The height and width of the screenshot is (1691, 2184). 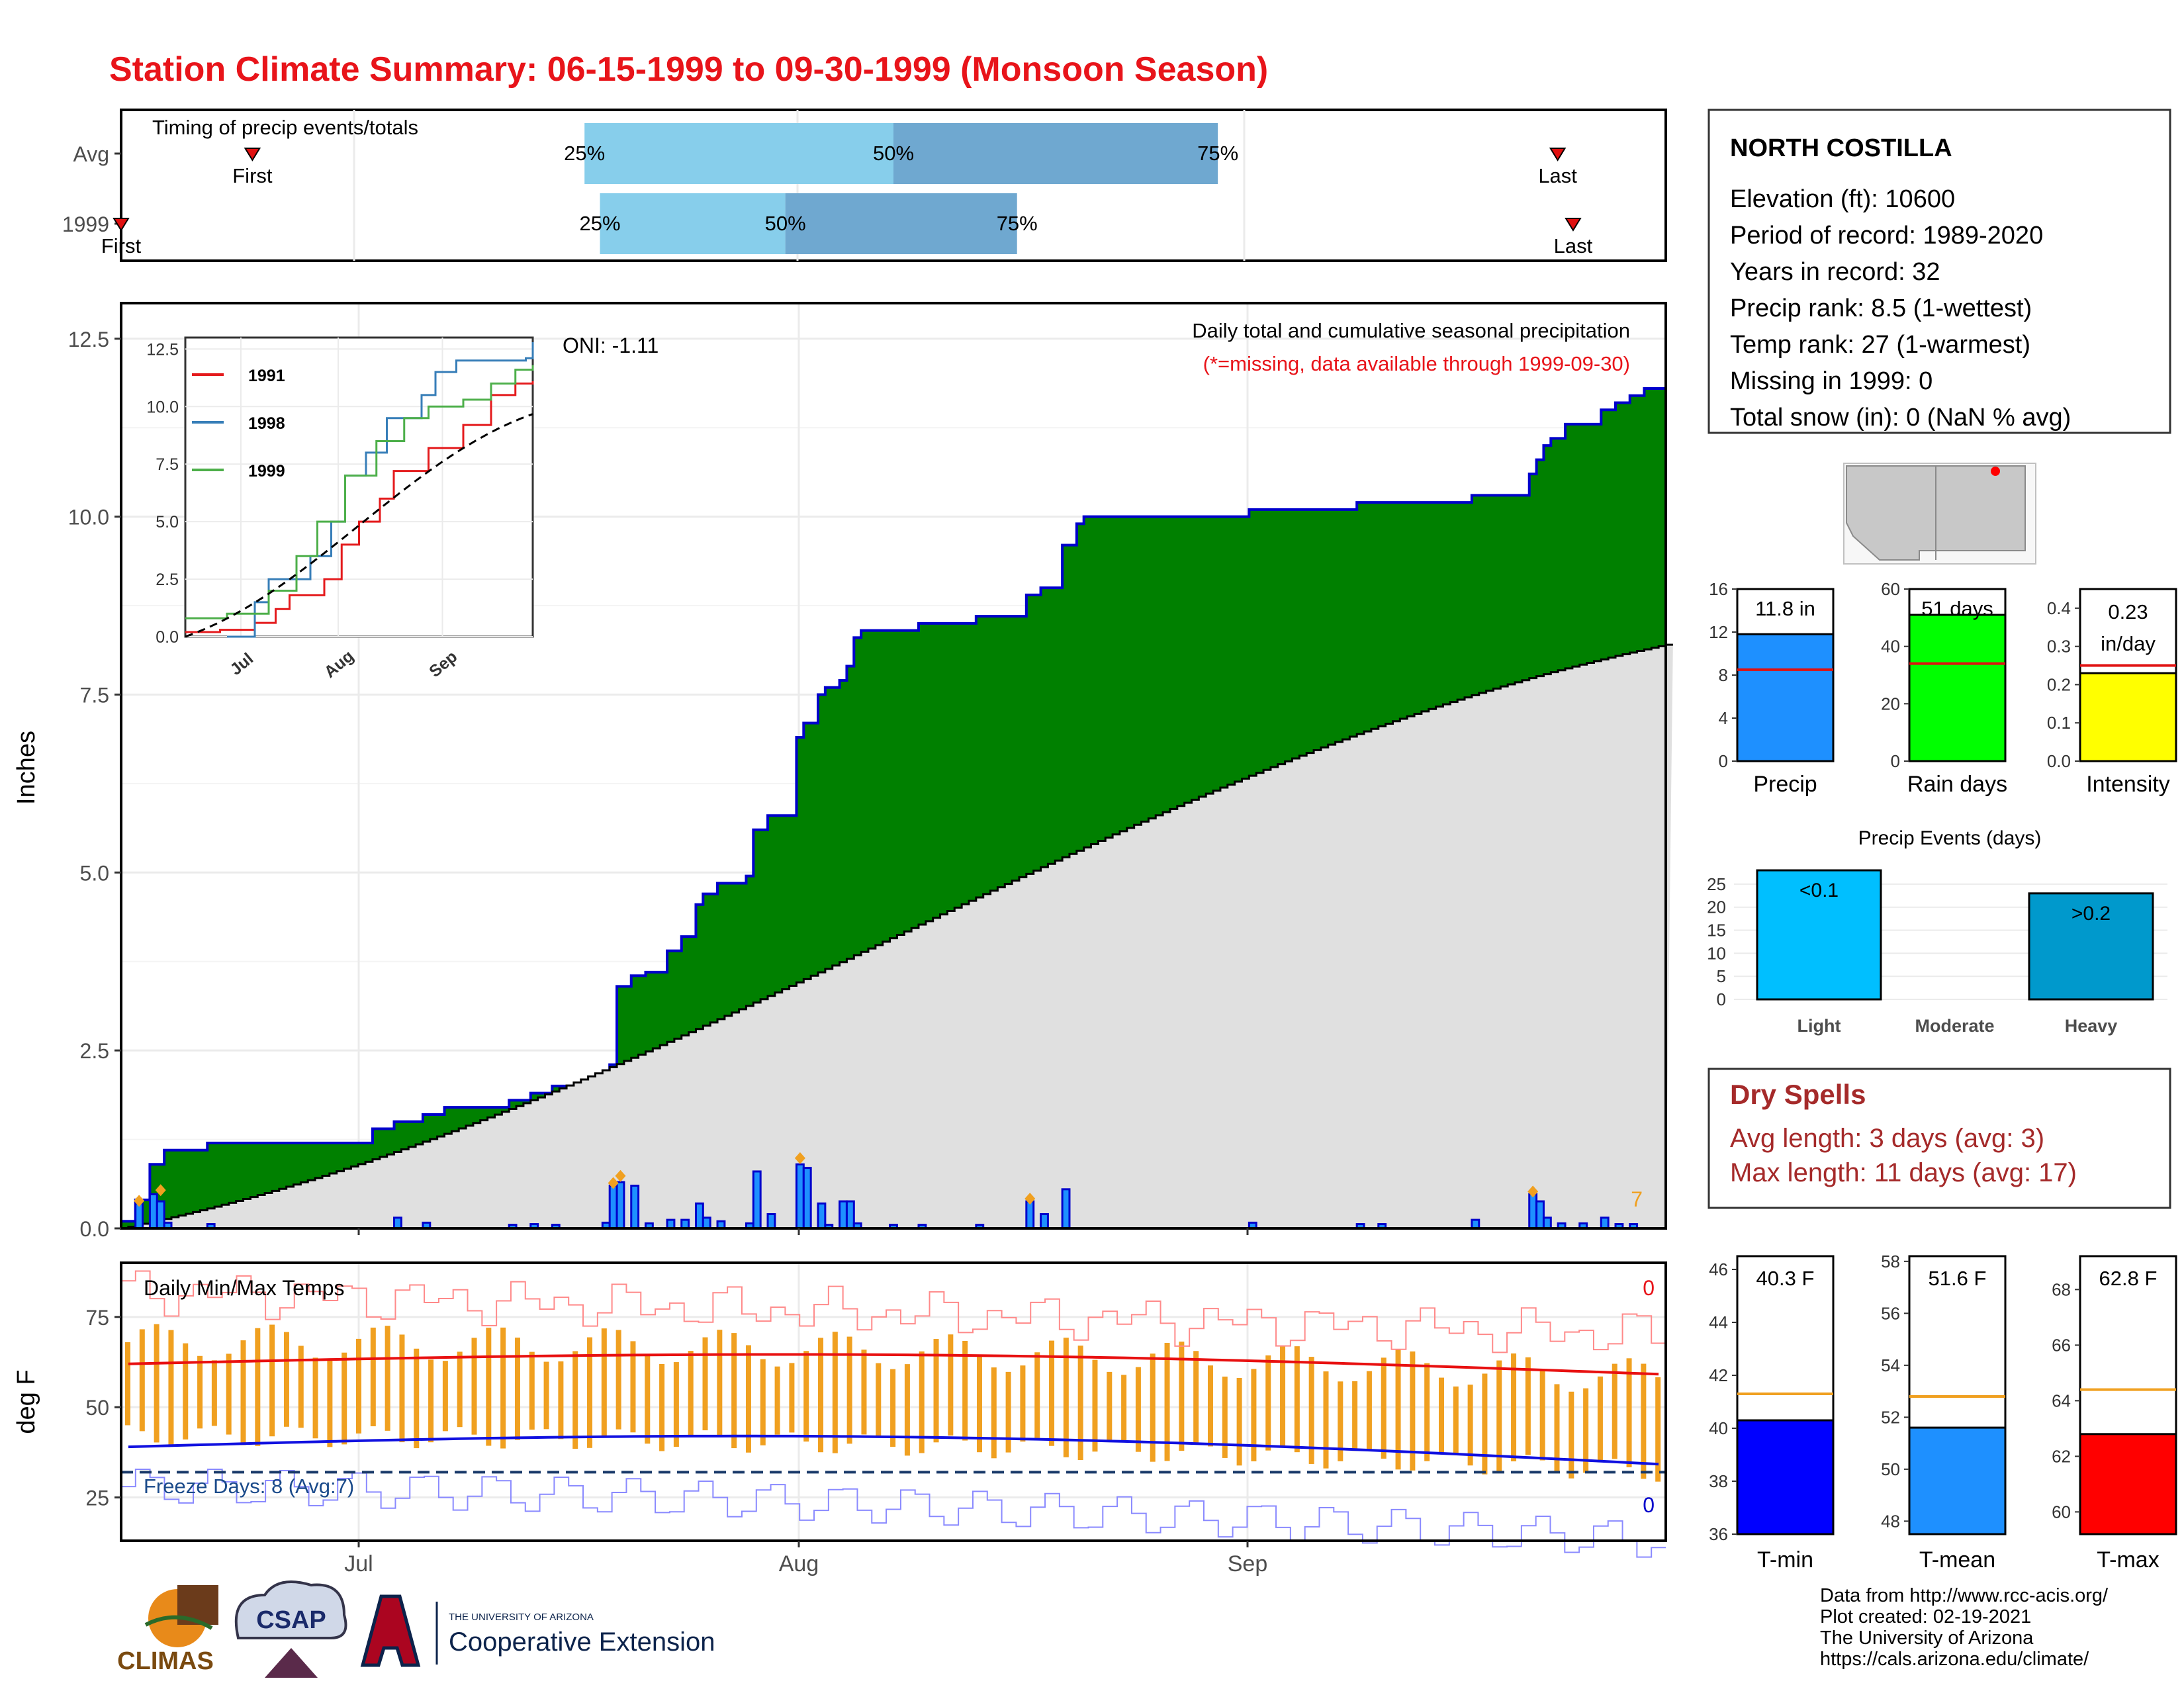 What do you see at coordinates (1716, 884) in the screenshot?
I see `events-y-tick: 25` at bounding box center [1716, 884].